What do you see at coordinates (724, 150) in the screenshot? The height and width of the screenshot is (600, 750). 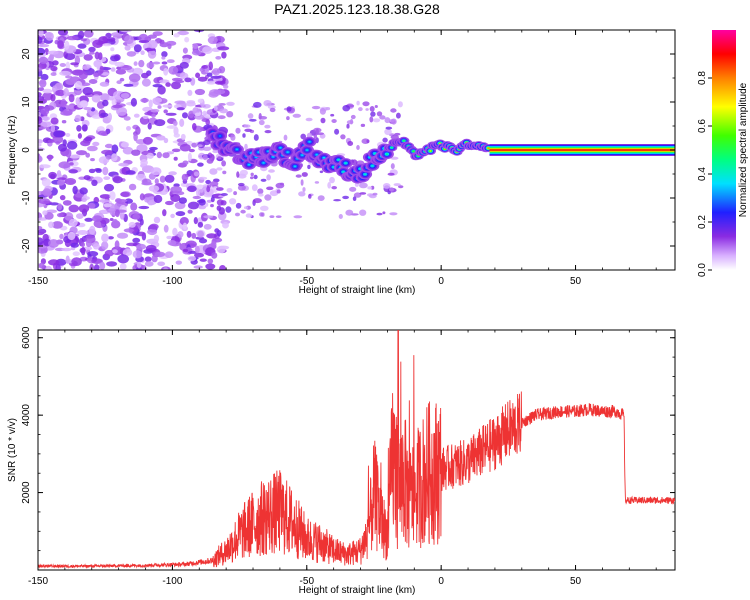 I see `colorbar-gradient` at bounding box center [724, 150].